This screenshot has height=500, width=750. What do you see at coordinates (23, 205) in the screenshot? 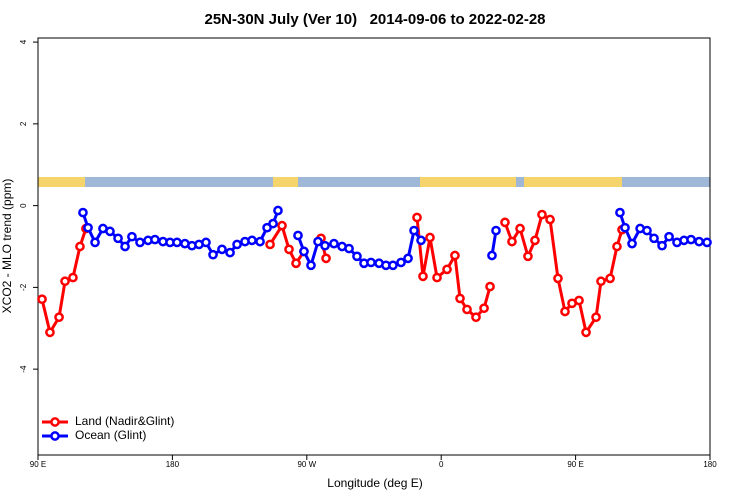
I see `y-tick-label: 0` at bounding box center [23, 205].